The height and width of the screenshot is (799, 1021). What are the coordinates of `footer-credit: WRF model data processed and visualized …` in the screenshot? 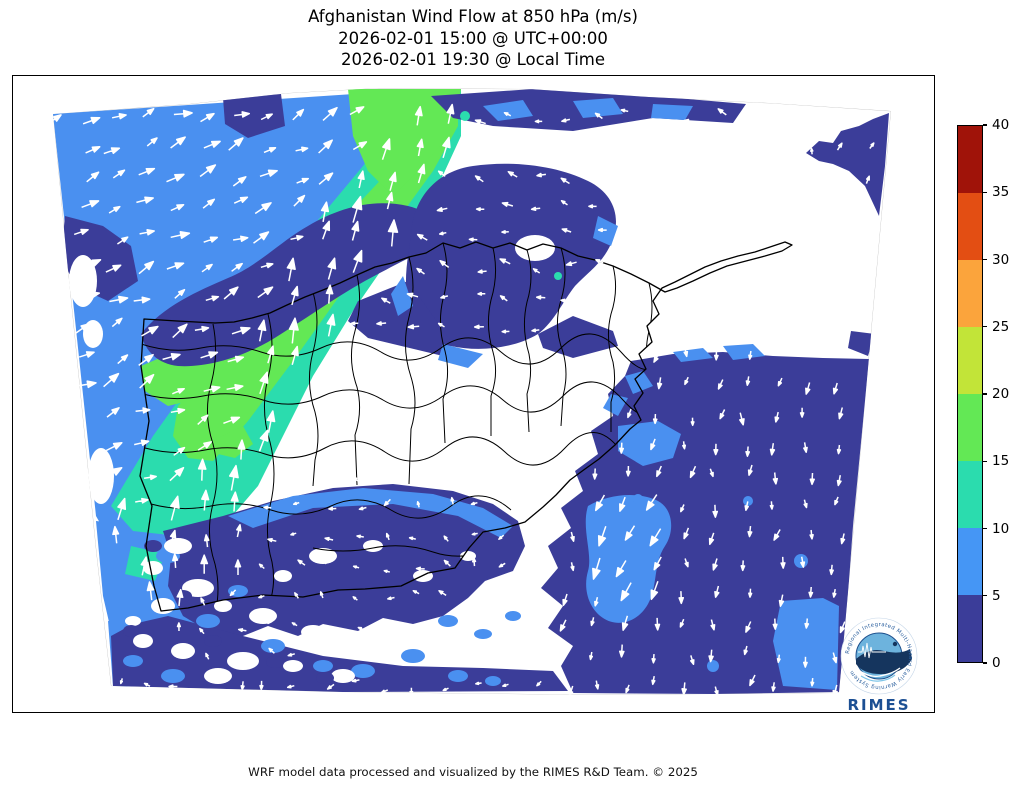 It's located at (473, 772).